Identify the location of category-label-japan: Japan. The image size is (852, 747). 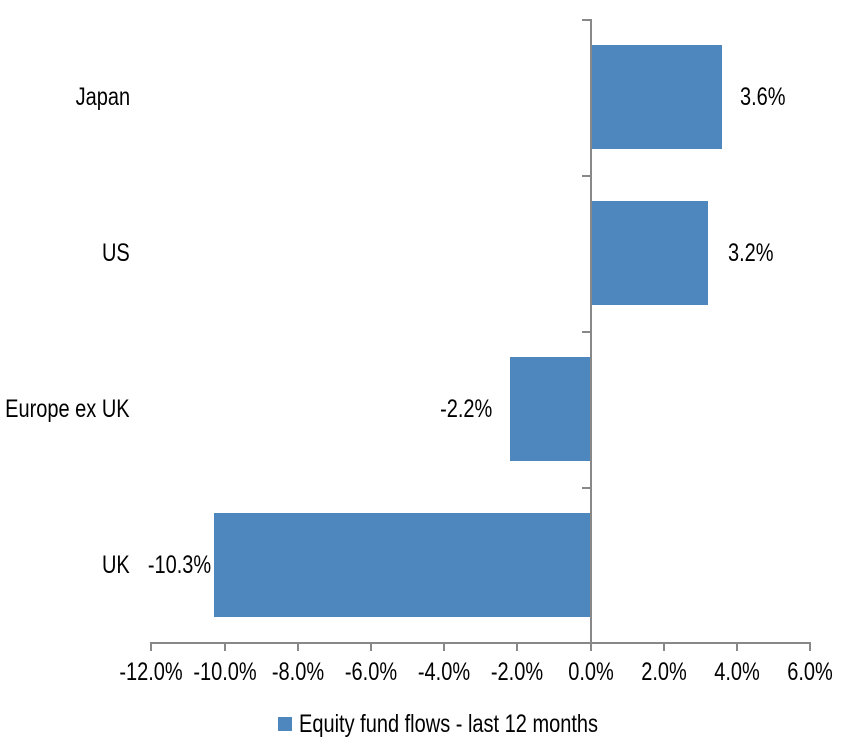
(103, 97).